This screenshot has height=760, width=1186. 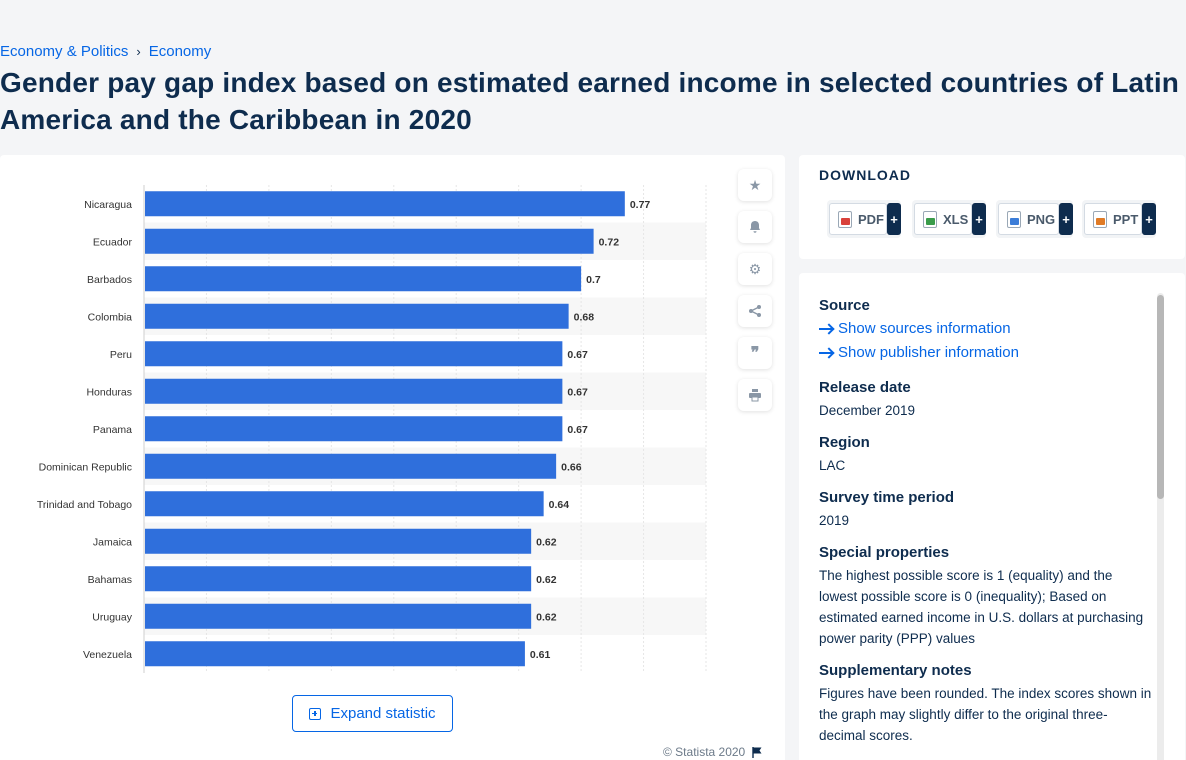 What do you see at coordinates (928, 352) in the screenshot?
I see `show-publisher-label: Show publisher information` at bounding box center [928, 352].